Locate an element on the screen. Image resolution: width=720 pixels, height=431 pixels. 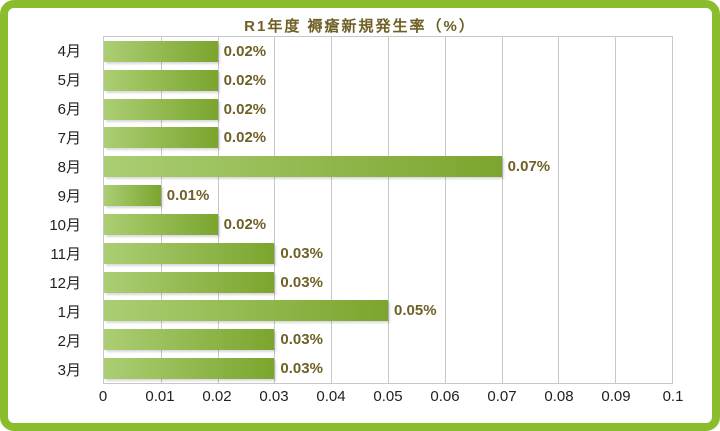
bar-row: 0.01% is located at coordinates (388, 195).